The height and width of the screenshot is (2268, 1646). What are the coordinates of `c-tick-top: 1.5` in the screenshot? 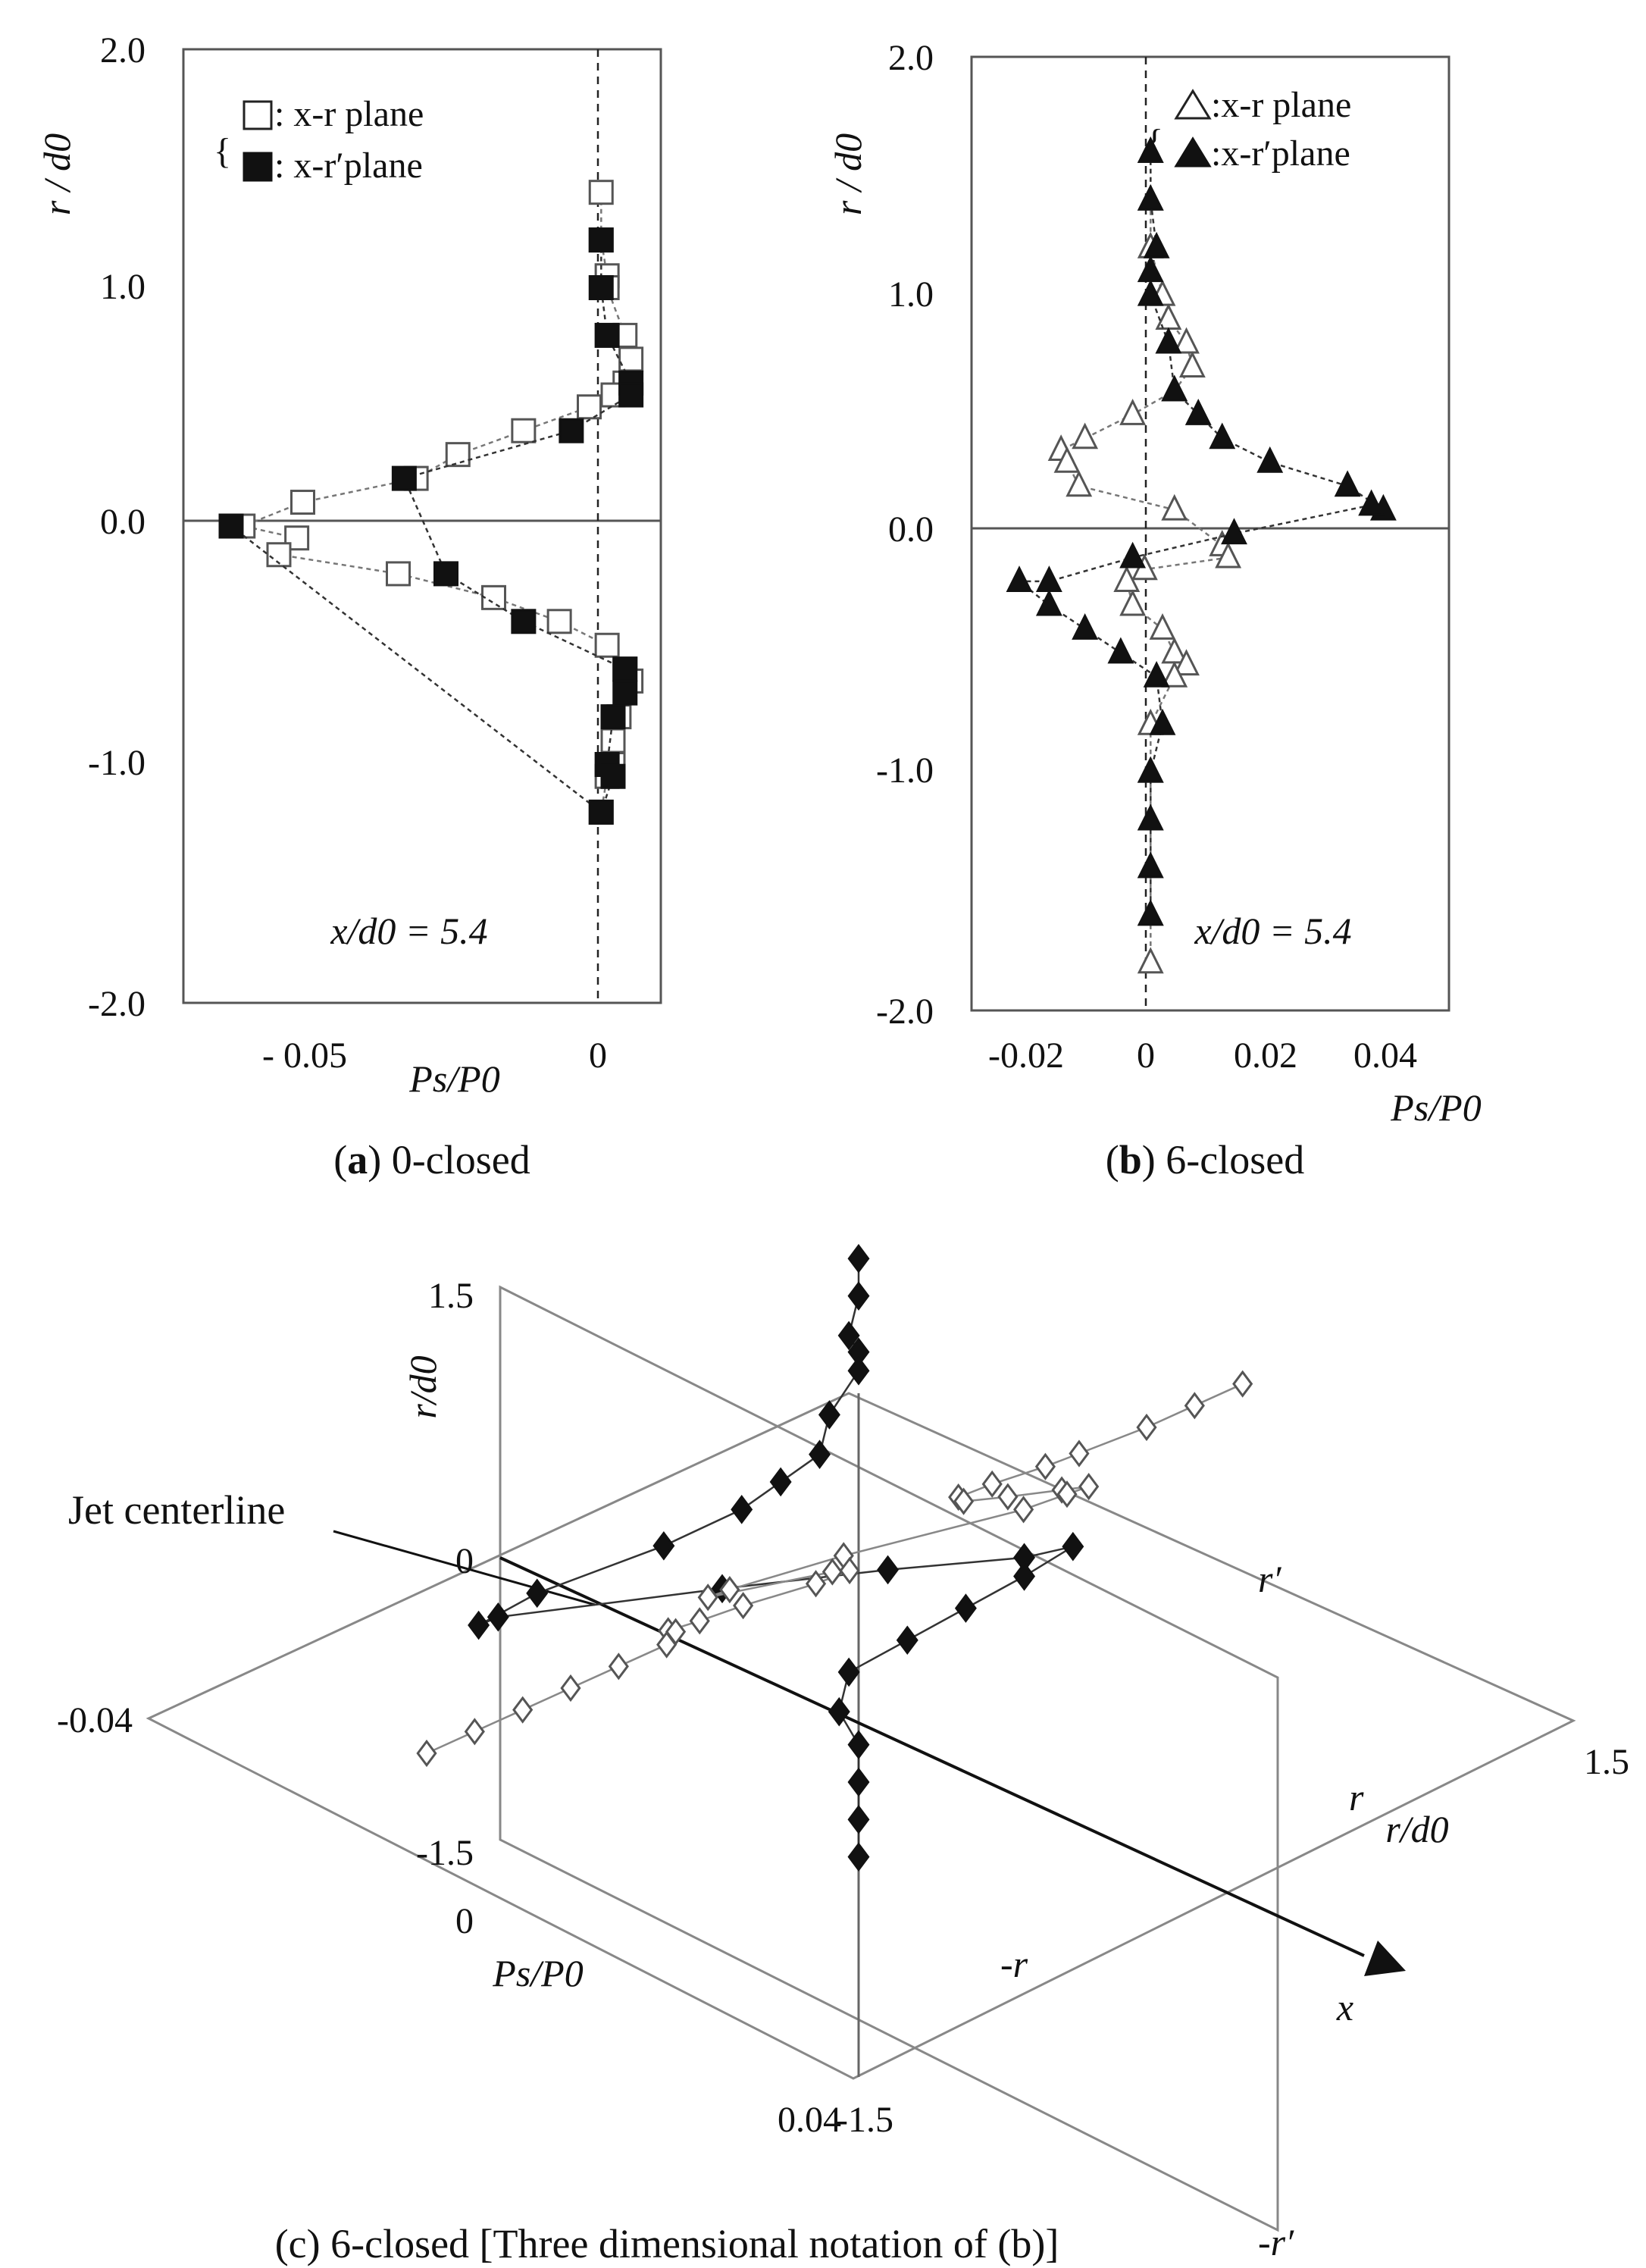 It's located at (451, 1296).